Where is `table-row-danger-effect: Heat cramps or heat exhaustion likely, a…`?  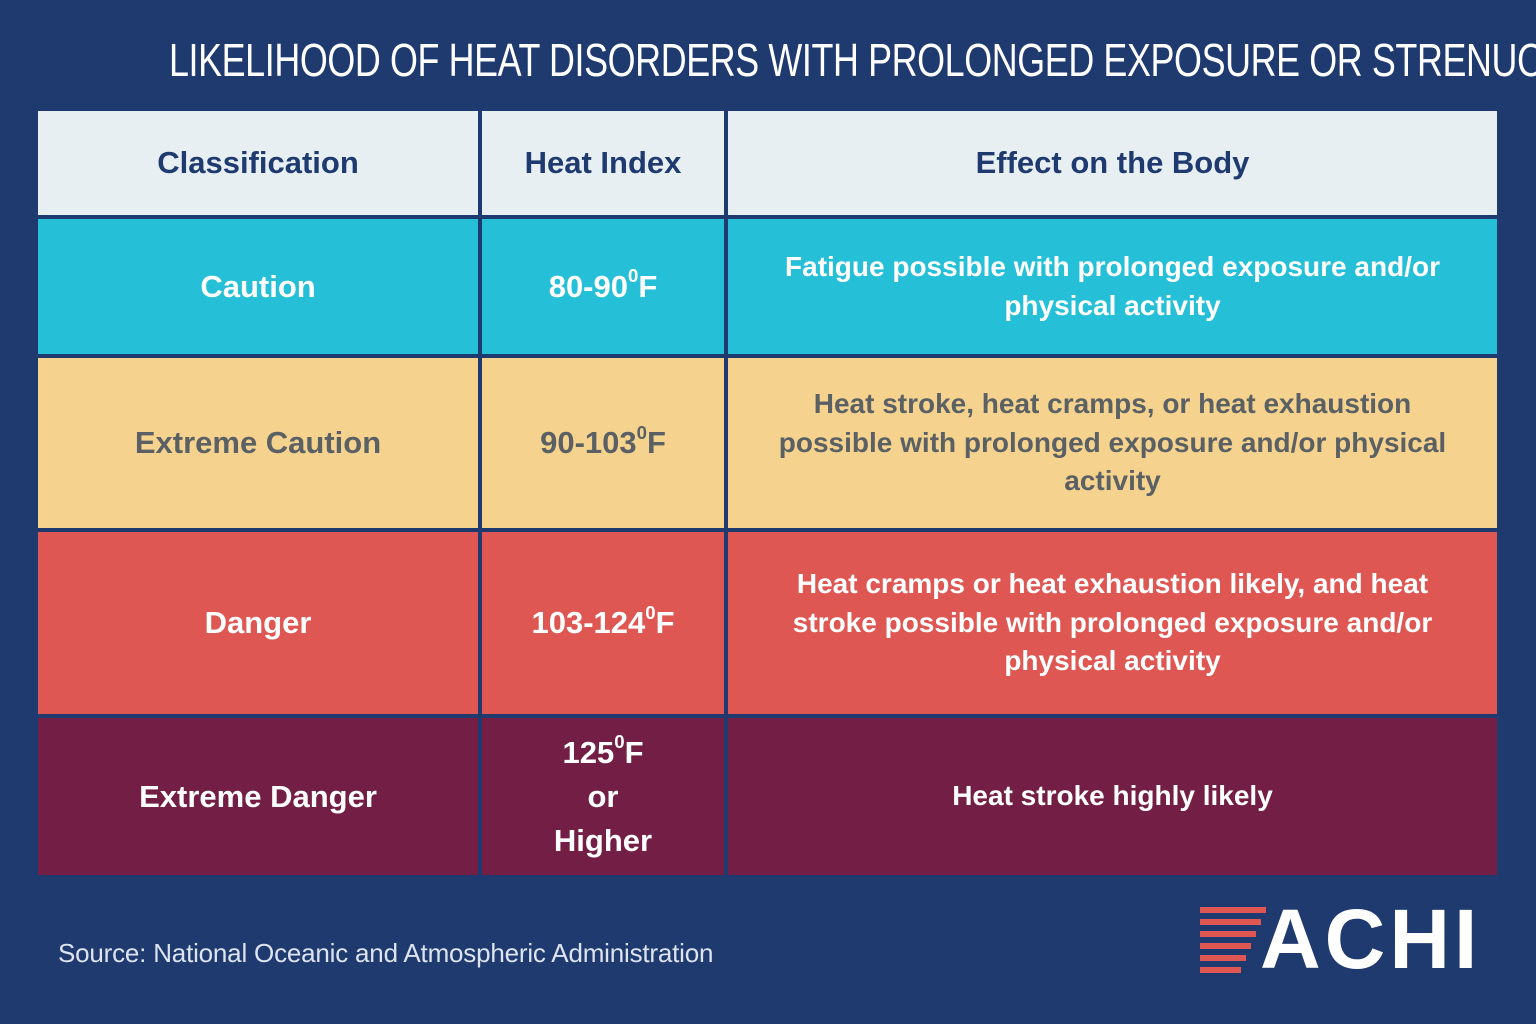 table-row-danger-effect: Heat cramps or heat exhaustion likely, a… is located at coordinates (1112, 623).